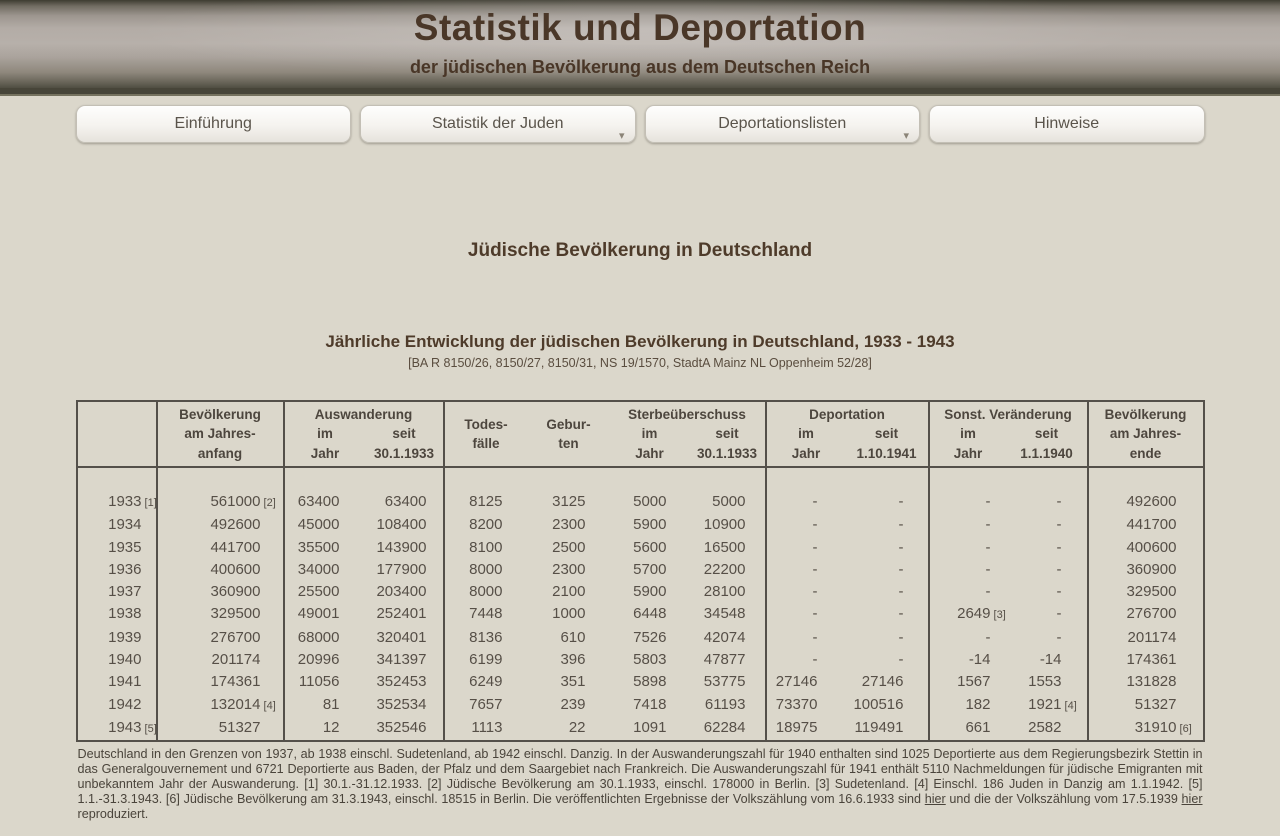 This screenshot has height=836, width=1280. Describe the element at coordinates (805, 705) in the screenshot. I see `table-cell: 73370` at that location.